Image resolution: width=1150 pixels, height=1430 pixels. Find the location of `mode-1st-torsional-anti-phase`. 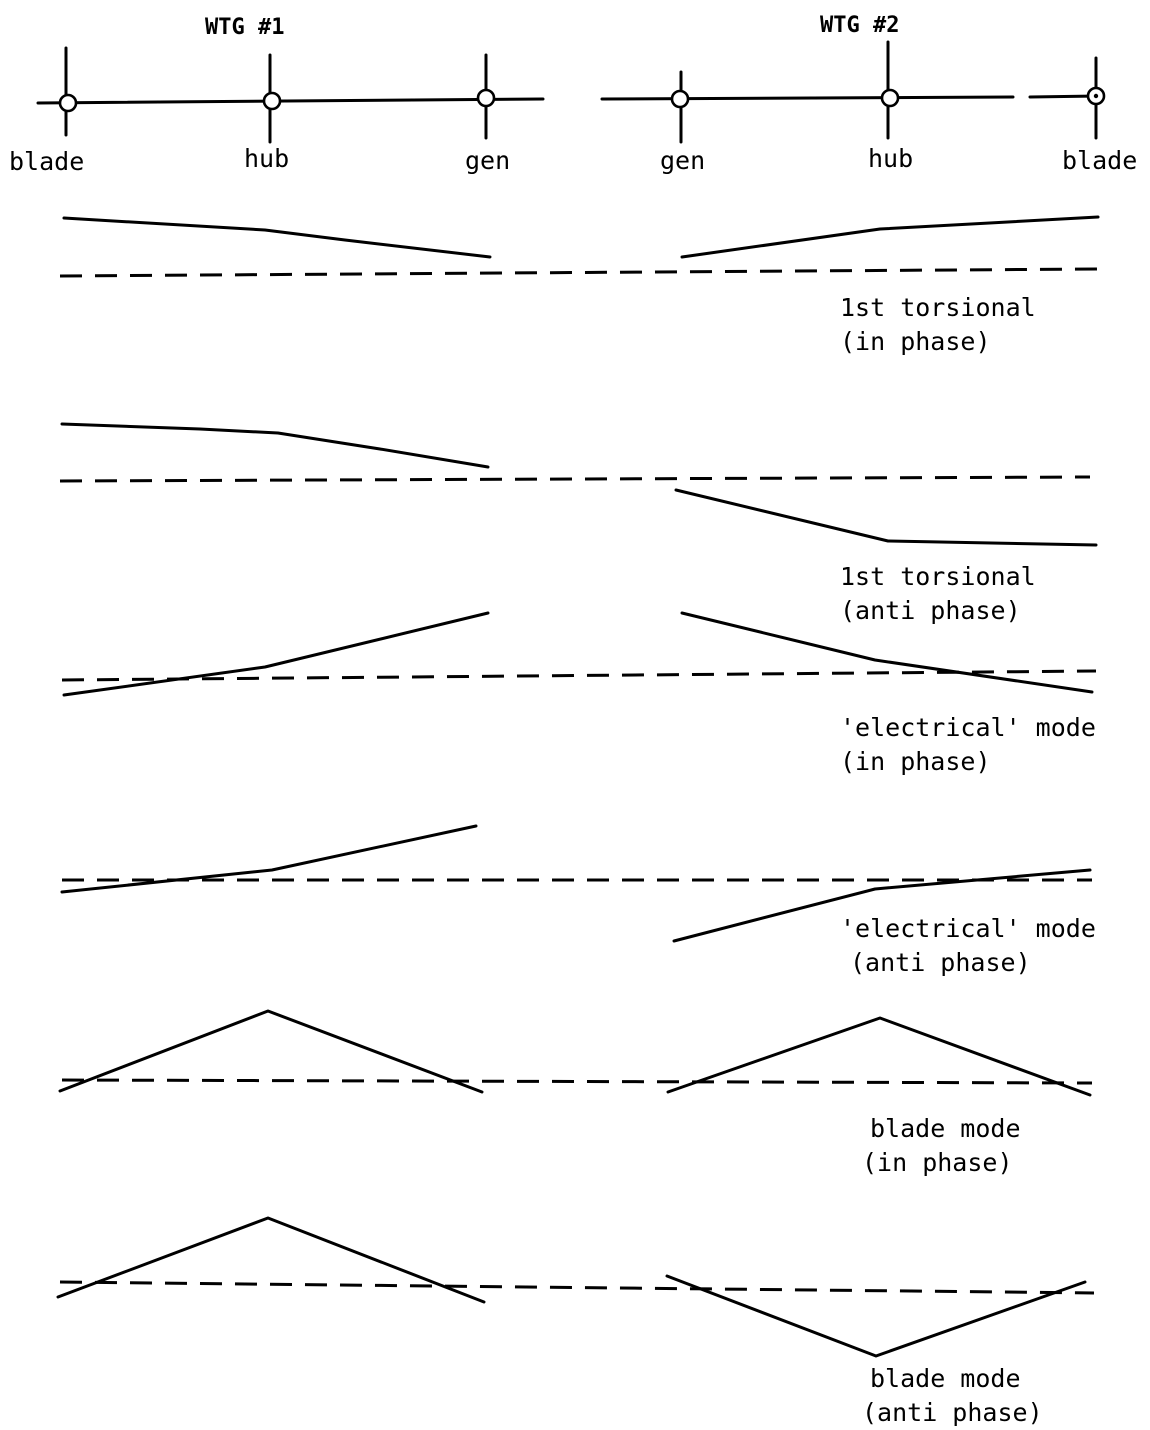

mode-1st-torsional-anti-phase is located at coordinates (578, 484).